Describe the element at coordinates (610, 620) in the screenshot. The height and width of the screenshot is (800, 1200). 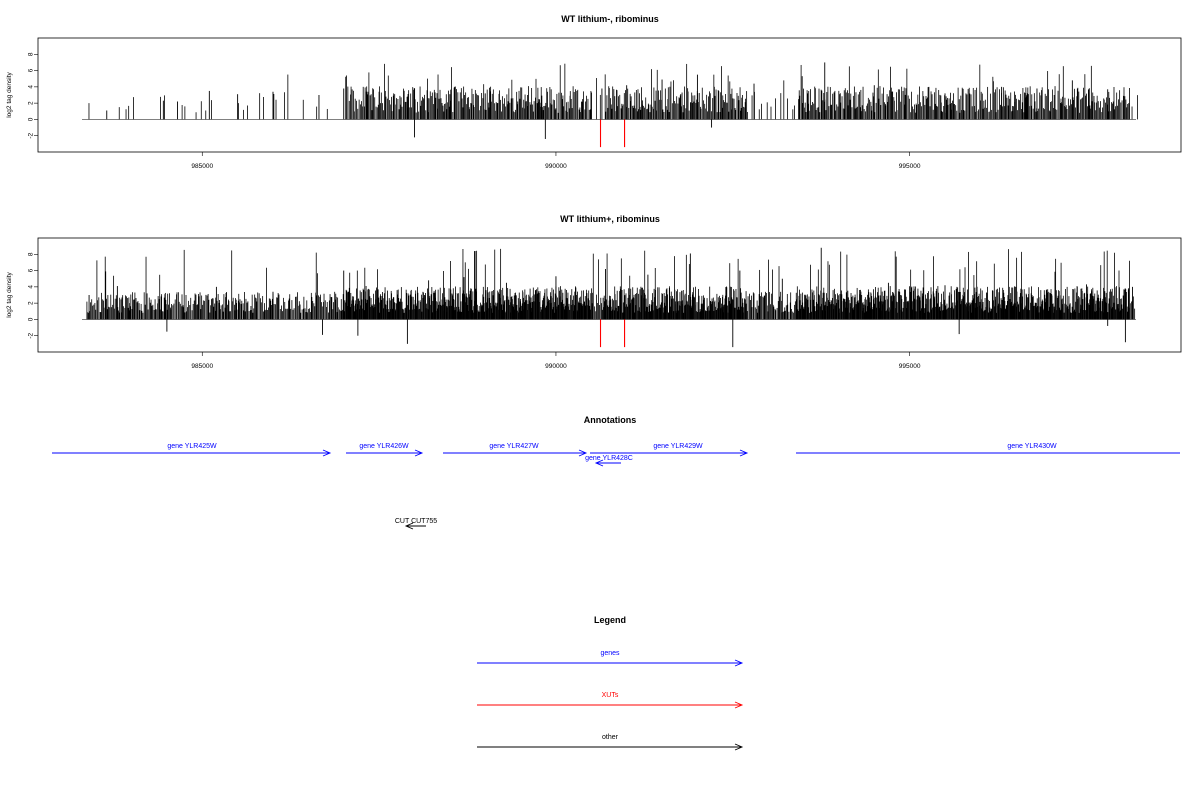
I see `legend-title: Legend` at that location.